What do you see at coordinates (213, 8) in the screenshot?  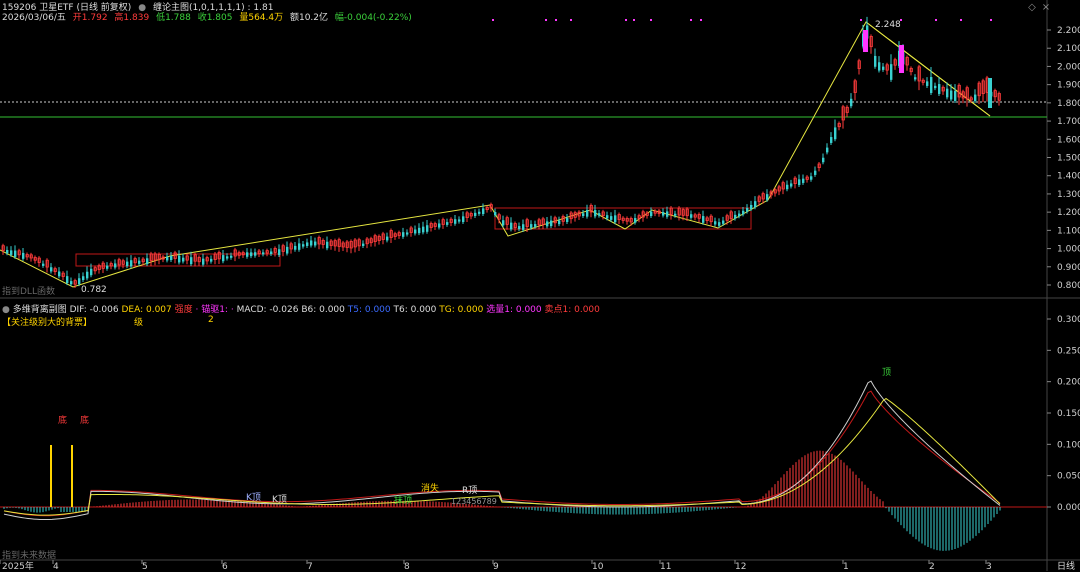 I see `main-indicator-label: 缠论主图(1,0,1,1,1,1) : 1.81` at bounding box center [213, 8].